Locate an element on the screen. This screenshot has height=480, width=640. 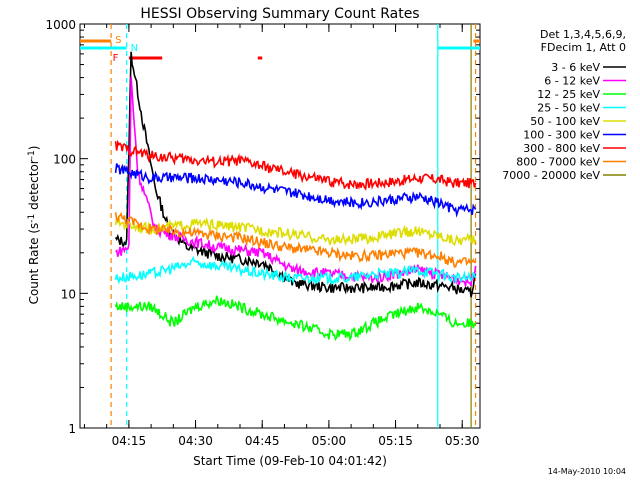
y-tick-label: 10 is located at coordinates (68, 294).